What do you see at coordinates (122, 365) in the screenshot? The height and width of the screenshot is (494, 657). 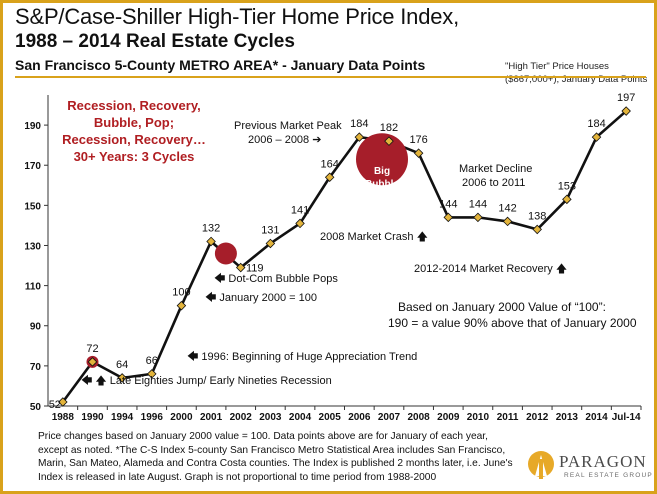 I see `data-label-1994: 64` at bounding box center [122, 365].